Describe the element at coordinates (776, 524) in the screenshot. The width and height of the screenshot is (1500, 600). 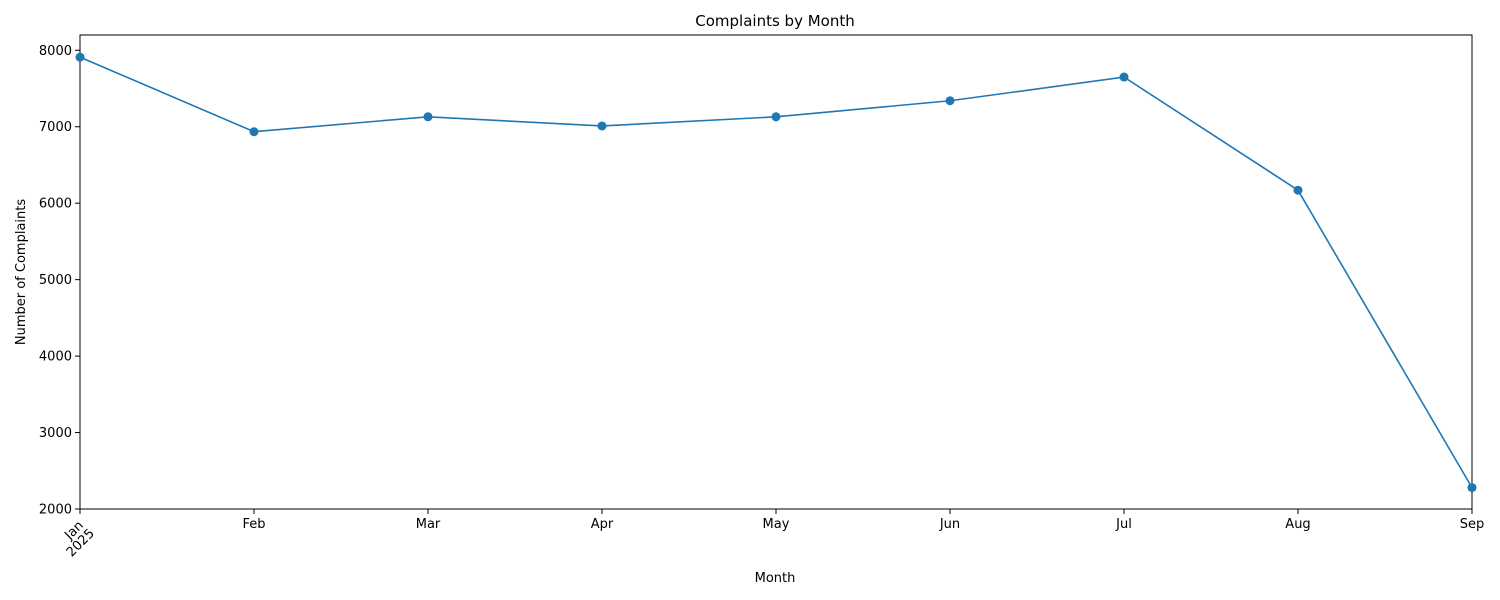
I see `x-tick-label: May` at that location.